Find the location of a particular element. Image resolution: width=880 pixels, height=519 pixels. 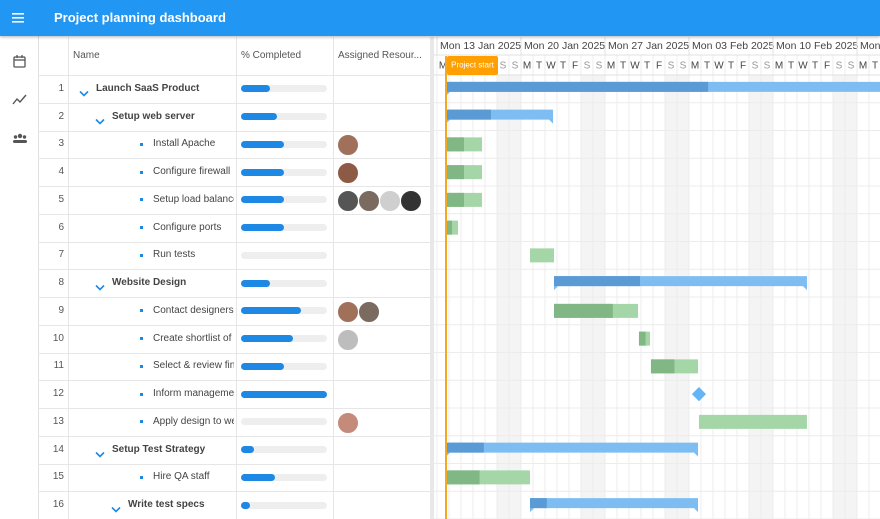

task-name: Hire QA staff is located at coordinates (181, 477).